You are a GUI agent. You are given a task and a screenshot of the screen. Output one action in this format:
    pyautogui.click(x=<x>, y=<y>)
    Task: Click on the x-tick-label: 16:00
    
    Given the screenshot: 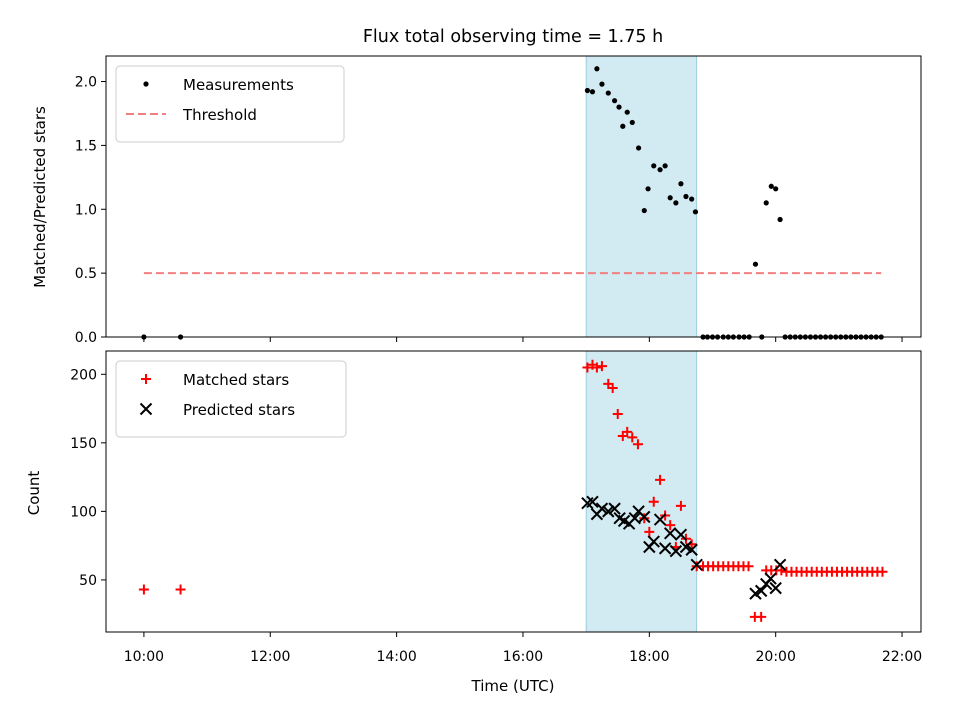 What is the action you would take?
    pyautogui.click(x=523, y=657)
    